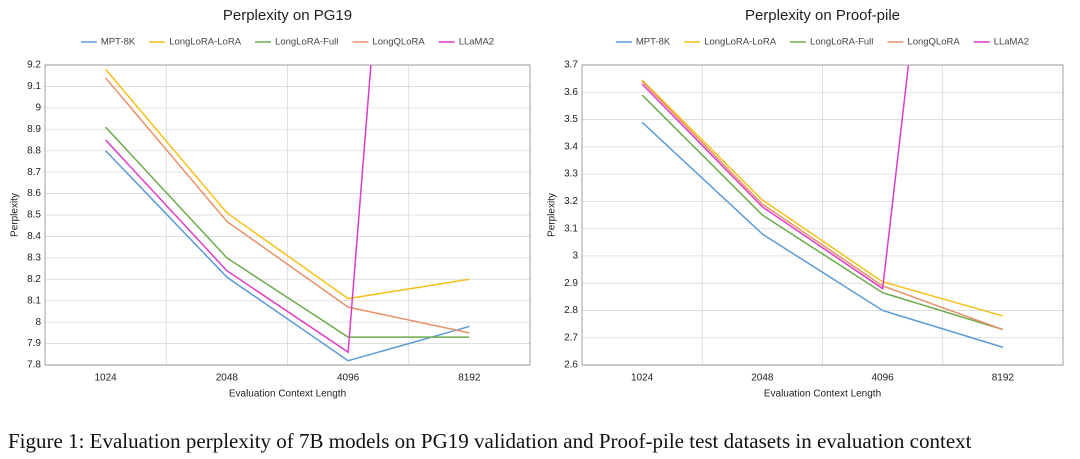  Describe the element at coordinates (571, 119) in the screenshot. I see `y-tick-label: 3.5` at that location.